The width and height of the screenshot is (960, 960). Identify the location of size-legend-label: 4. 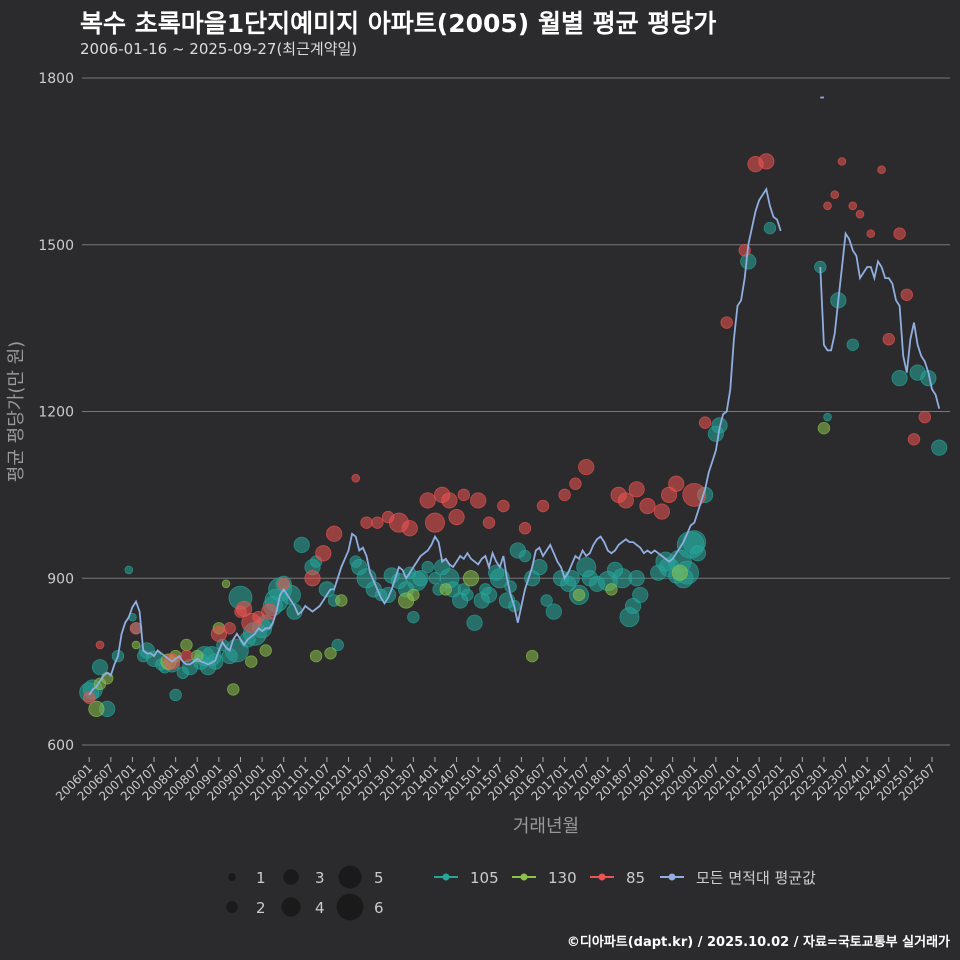
(320, 908).